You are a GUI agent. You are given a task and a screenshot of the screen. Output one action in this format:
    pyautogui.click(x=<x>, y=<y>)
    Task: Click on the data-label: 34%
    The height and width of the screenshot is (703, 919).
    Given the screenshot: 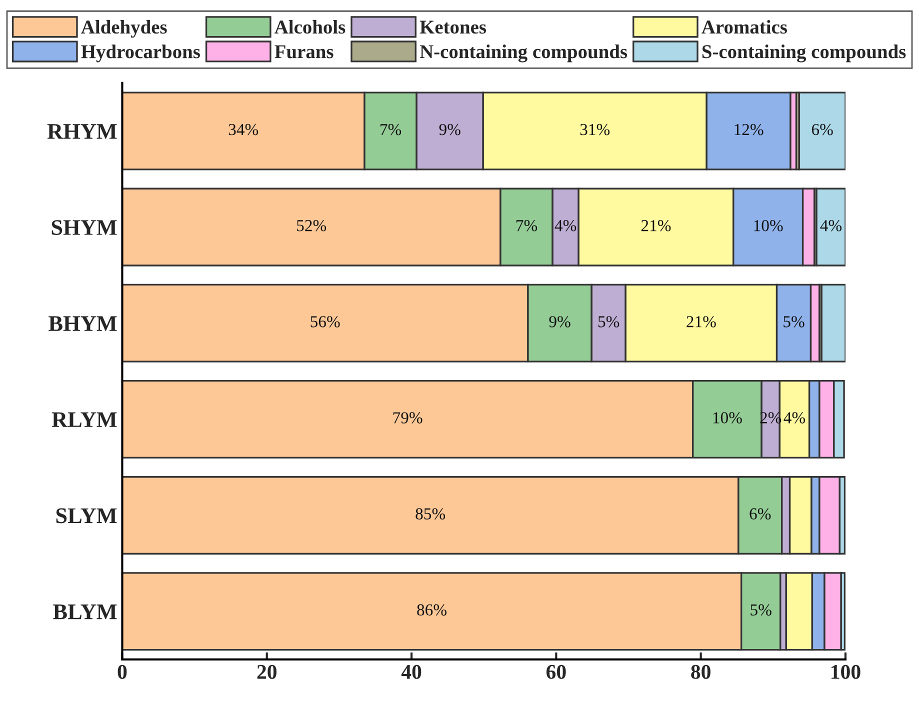 What is the action you would take?
    pyautogui.click(x=243, y=130)
    